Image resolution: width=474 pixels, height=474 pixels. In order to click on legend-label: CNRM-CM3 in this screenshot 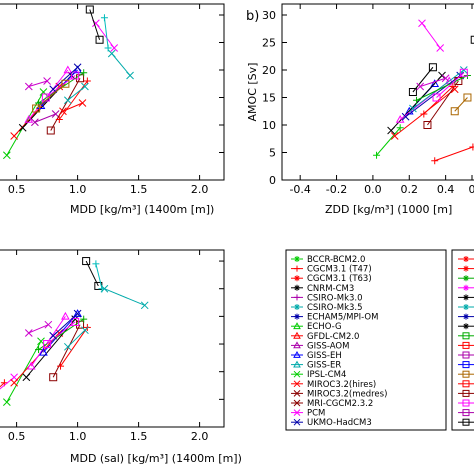, I will do `click(330, 289)`.